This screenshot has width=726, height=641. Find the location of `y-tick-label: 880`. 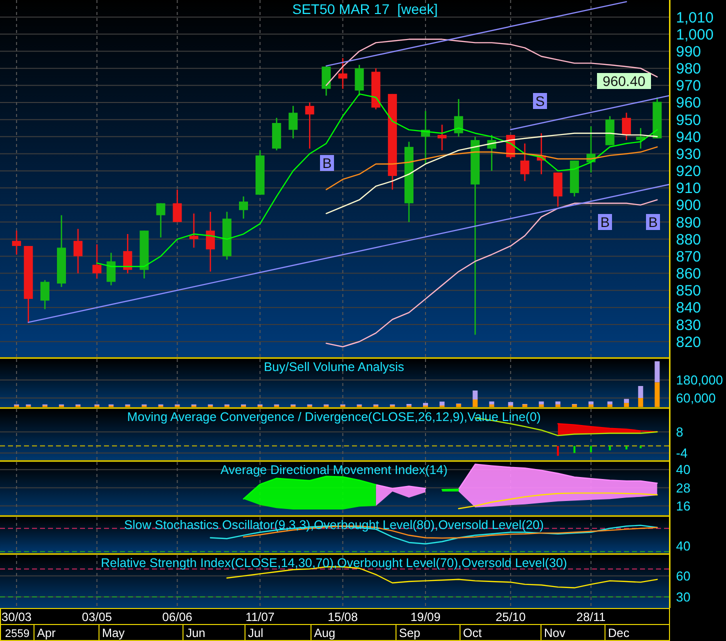

y-tick-label: 880 is located at coordinates (689, 239).